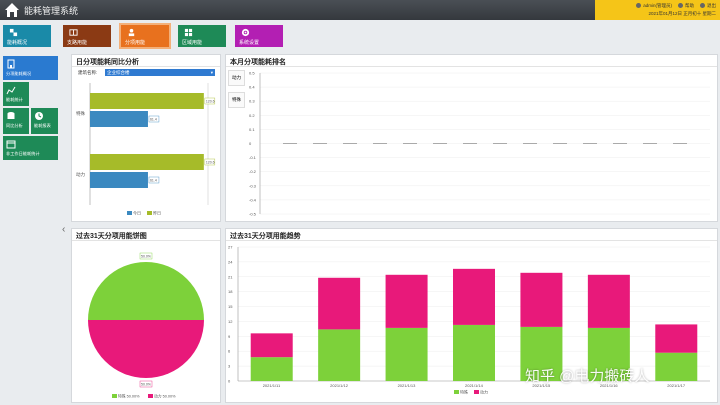 The image size is (720, 405). What do you see at coordinates (230, 261) in the screenshot?
I see `y-tick-label: 24` at bounding box center [230, 261].